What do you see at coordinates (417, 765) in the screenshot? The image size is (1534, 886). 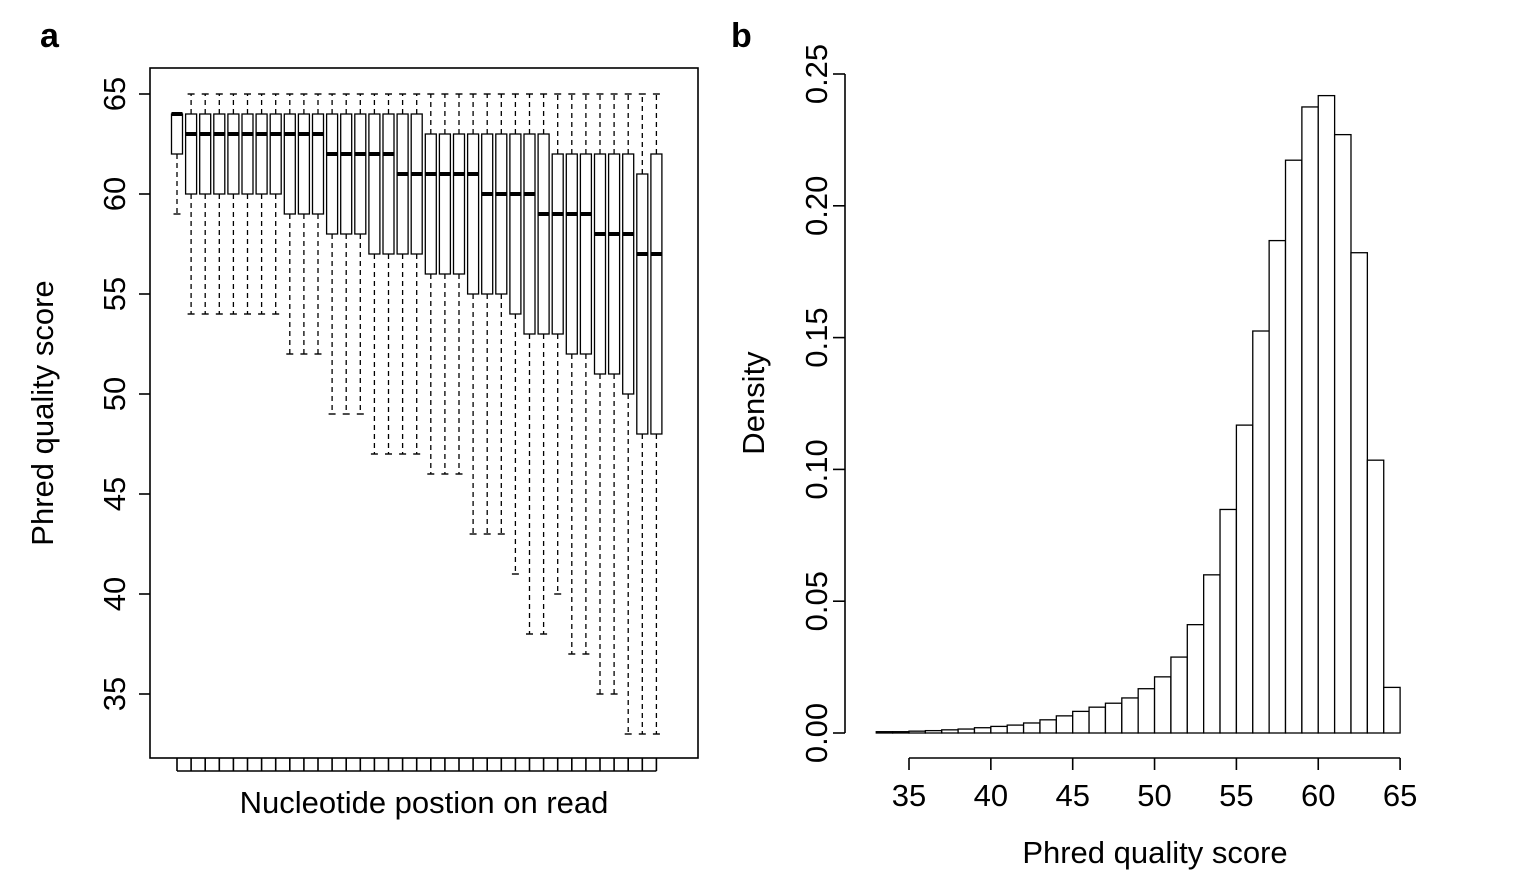 I see `panel-a-x-ticks` at bounding box center [417, 765].